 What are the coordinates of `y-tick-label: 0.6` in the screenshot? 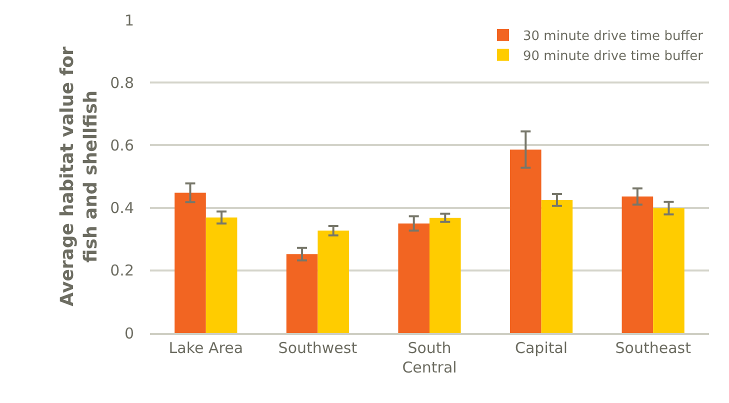 It's located at (122, 145).